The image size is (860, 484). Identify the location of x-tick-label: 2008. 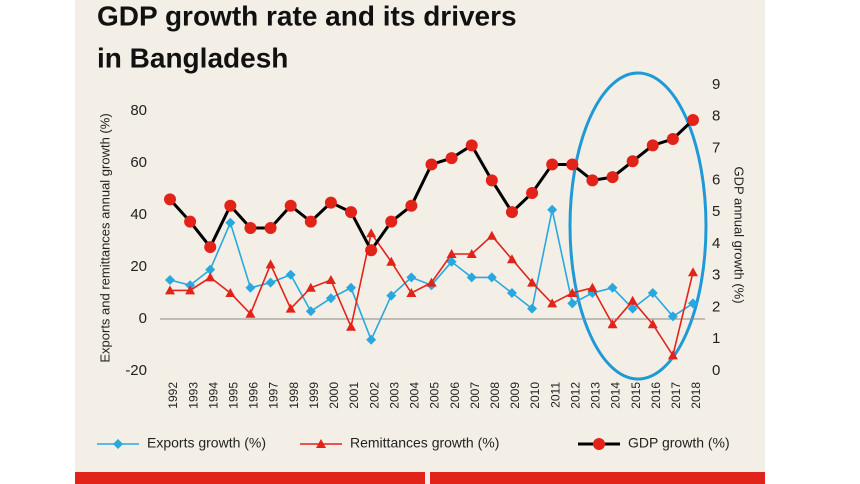
(495, 395).